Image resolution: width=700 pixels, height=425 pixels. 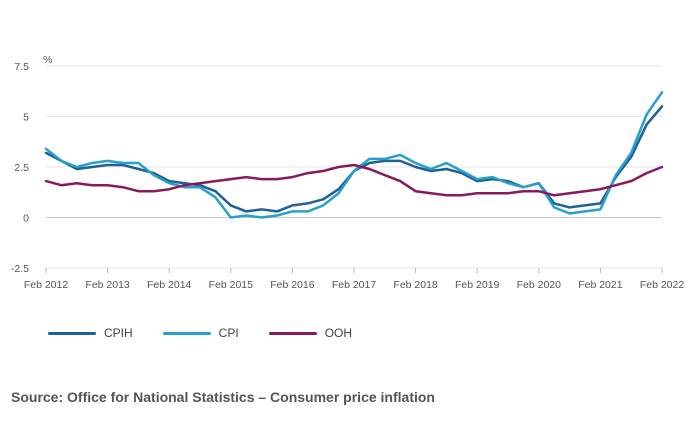 What do you see at coordinates (539, 285) in the screenshot?
I see `x-tick-label: Feb 2020` at bounding box center [539, 285].